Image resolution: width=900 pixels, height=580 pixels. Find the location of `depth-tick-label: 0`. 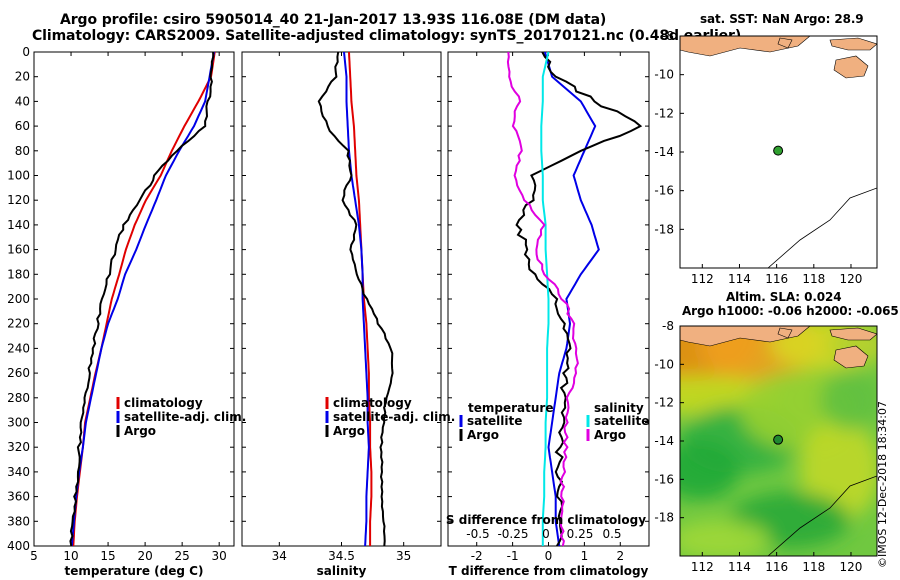

depth-tick-label: 0 is located at coordinates (26, 52).